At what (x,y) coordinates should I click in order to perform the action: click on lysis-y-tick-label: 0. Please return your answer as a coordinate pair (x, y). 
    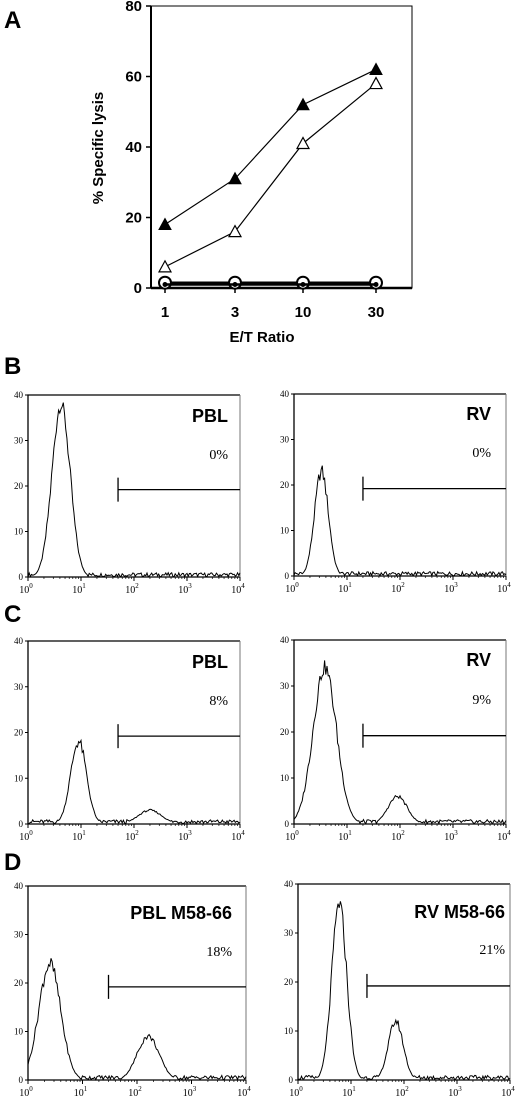
    Looking at the image, I should click on (138, 288).